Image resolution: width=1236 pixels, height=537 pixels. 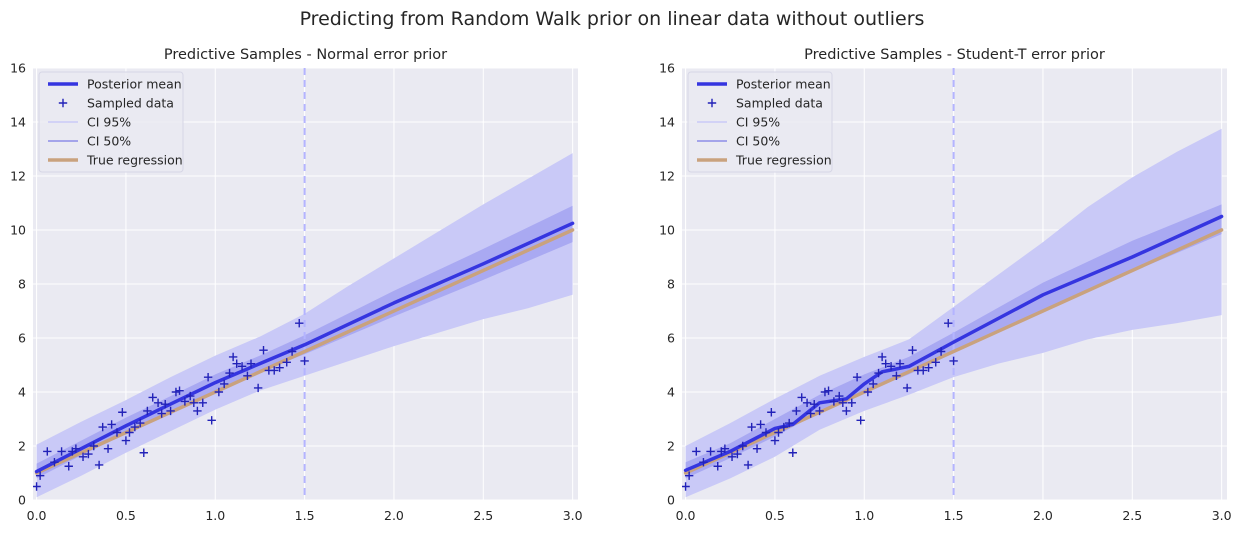 What do you see at coordinates (63, 103) in the screenshot?
I see `legend-handle-sampled-data` at bounding box center [63, 103].